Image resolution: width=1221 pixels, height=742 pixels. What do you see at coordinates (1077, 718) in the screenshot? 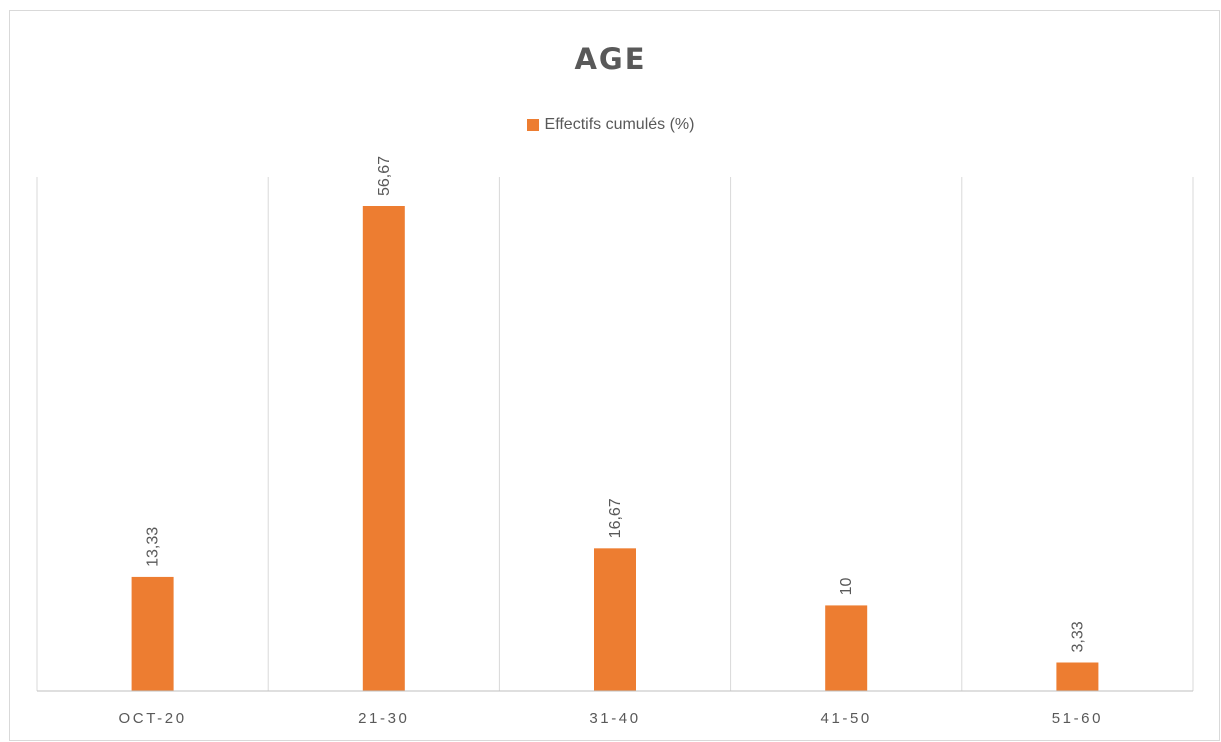
I see `x-tick-label: 51-60` at bounding box center [1077, 718].